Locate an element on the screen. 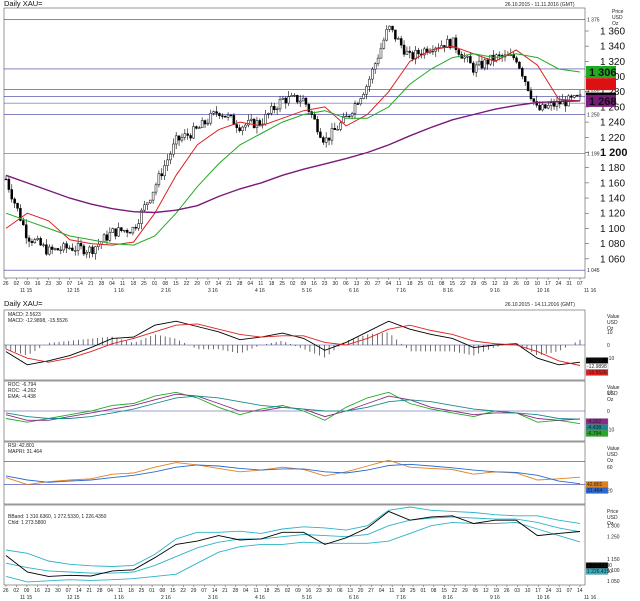 The width and height of the screenshot is (640, 601). rsi-axis-caption: Oz is located at coordinates (610, 461).